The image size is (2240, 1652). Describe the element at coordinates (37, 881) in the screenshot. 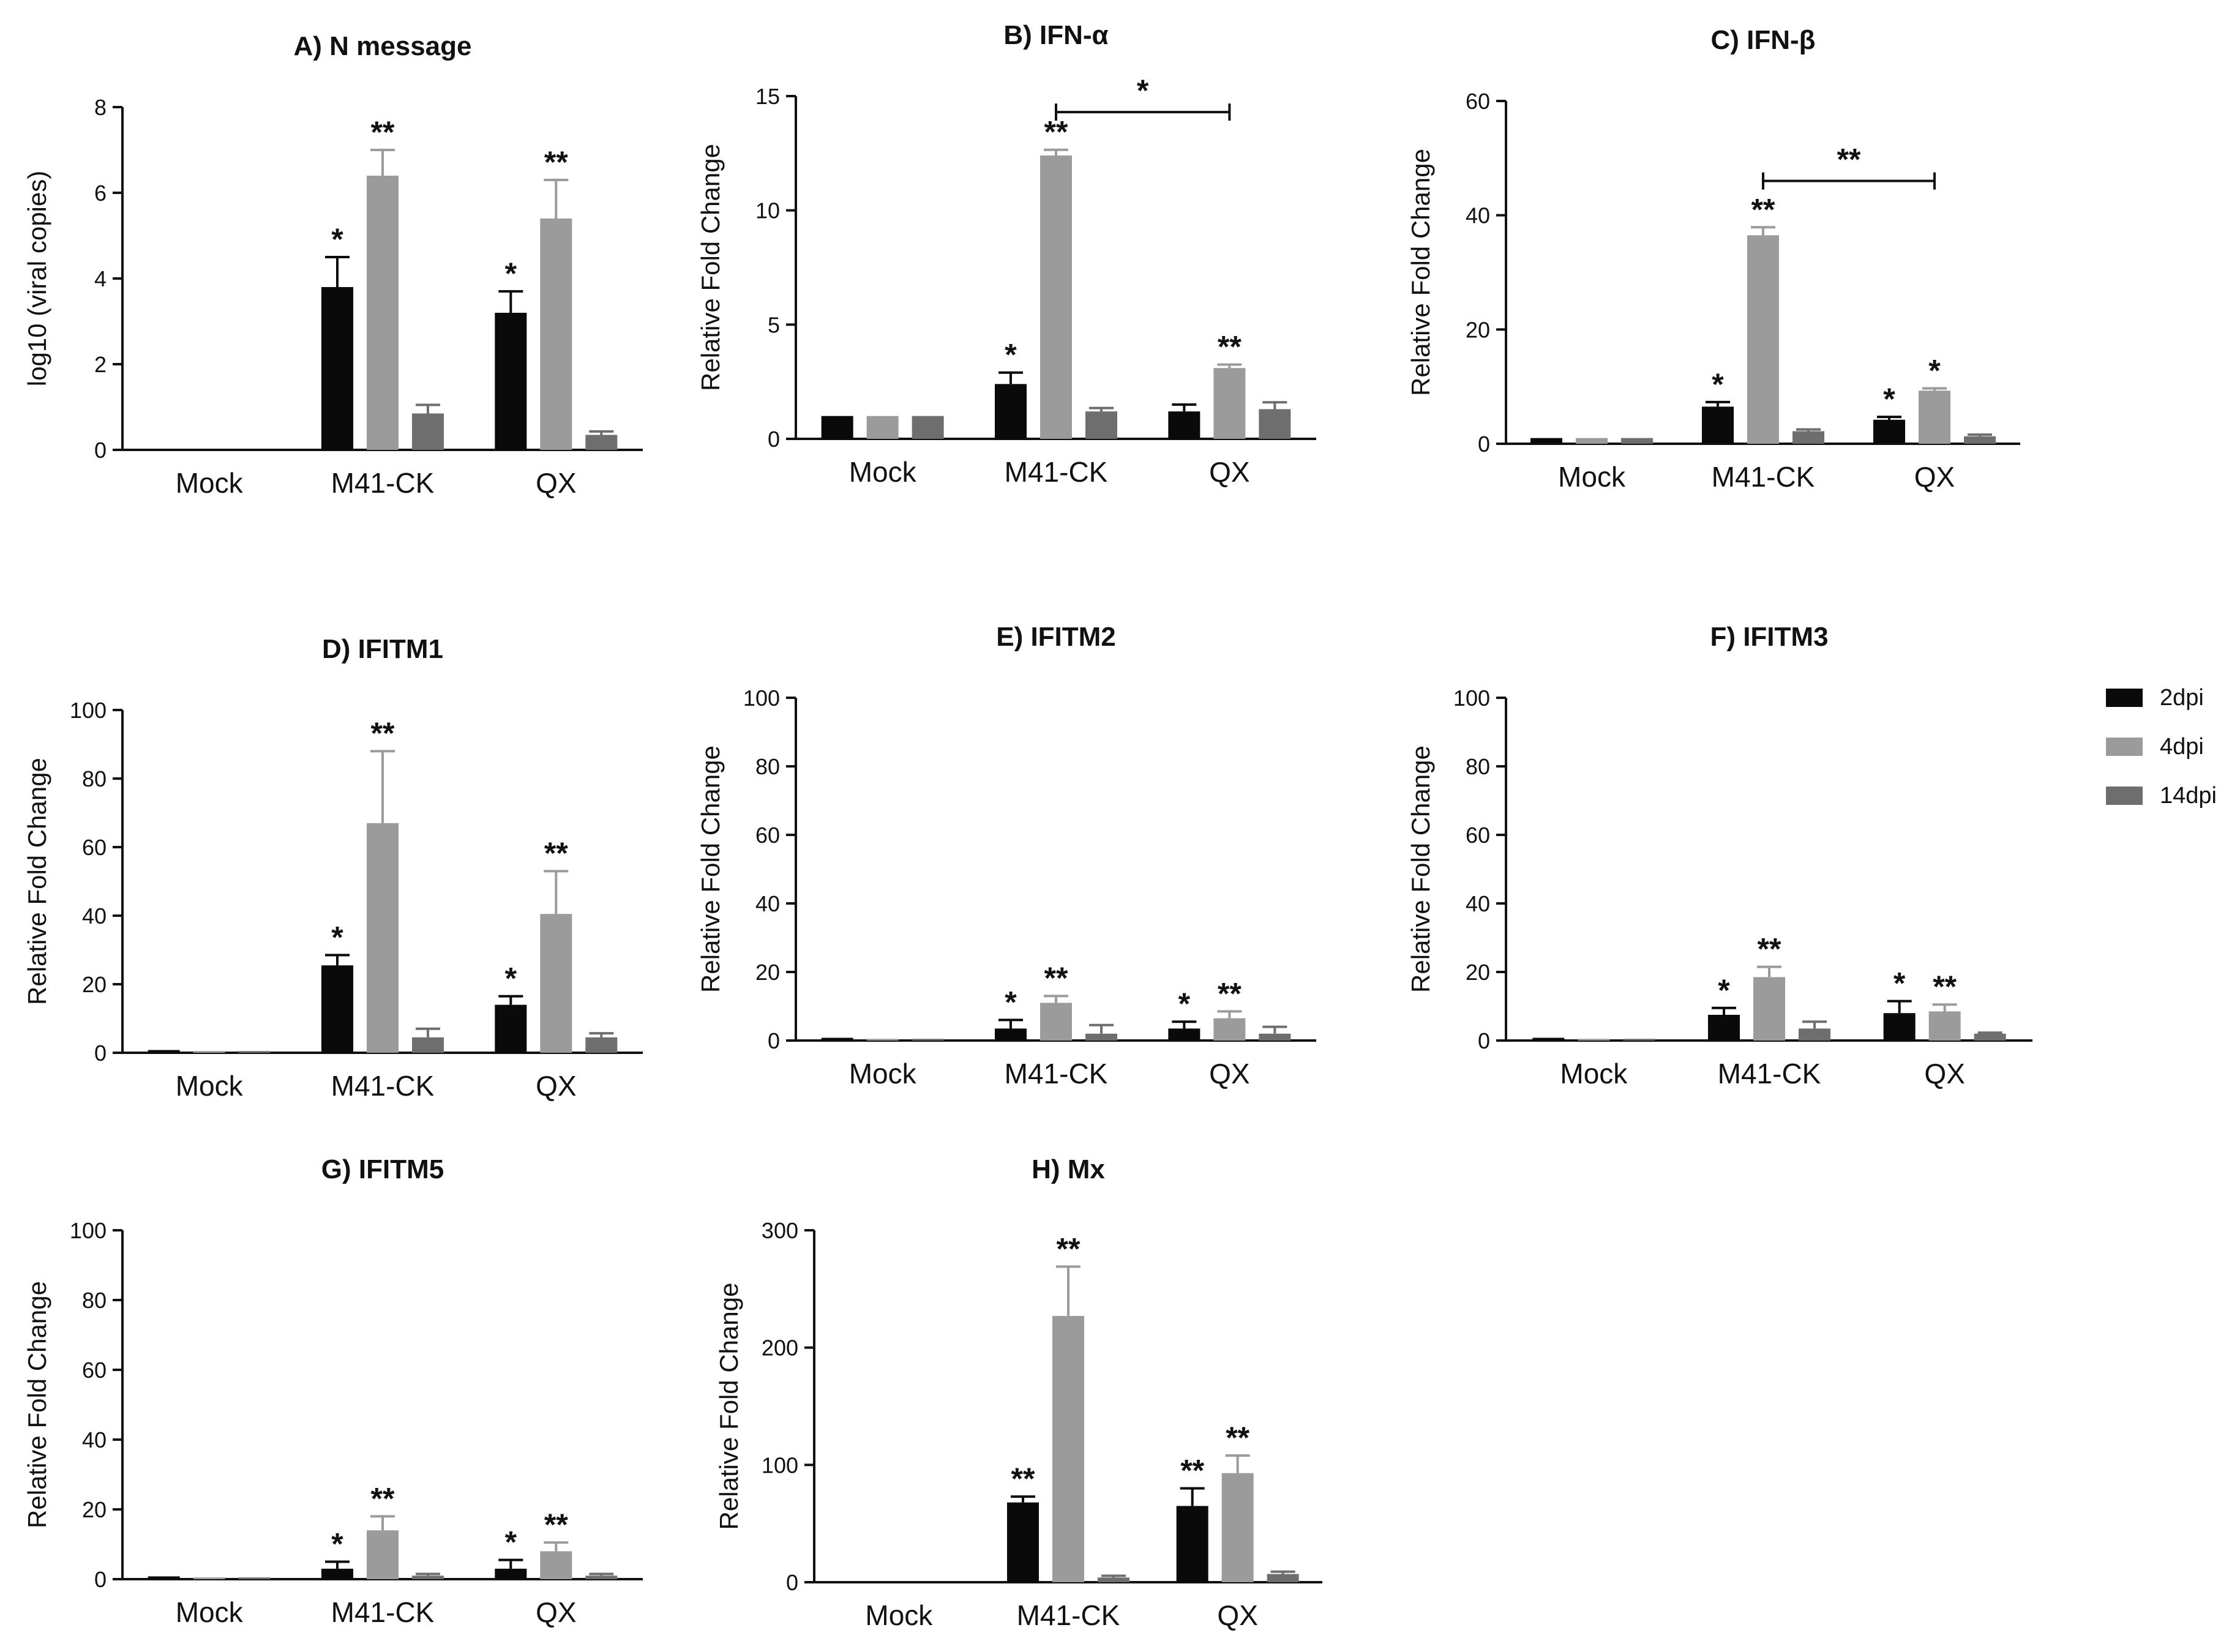

I see `chart-d-ylabel: Relative Fold Change` at that location.